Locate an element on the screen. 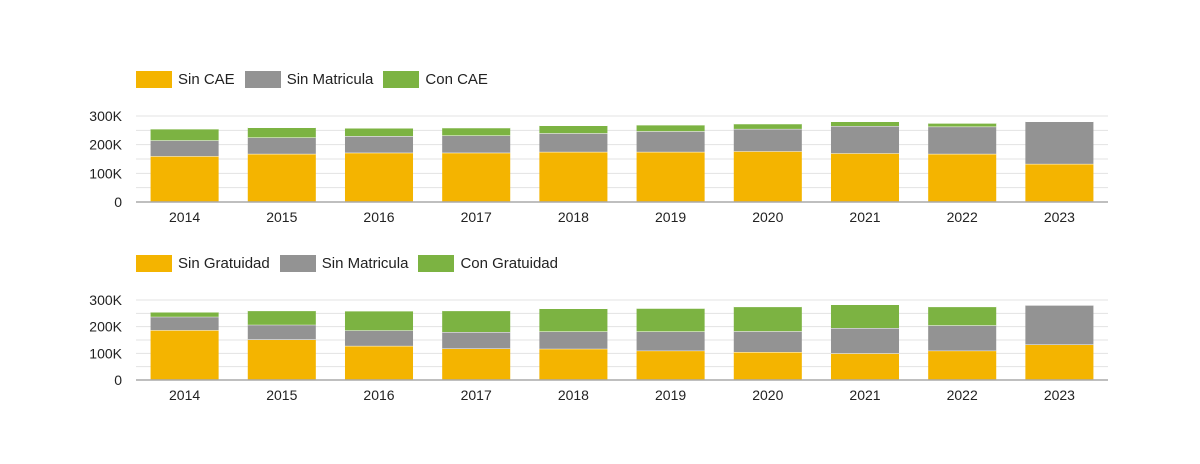 The height and width of the screenshot is (464, 1200). legend-label: Sin CAE is located at coordinates (206, 79).